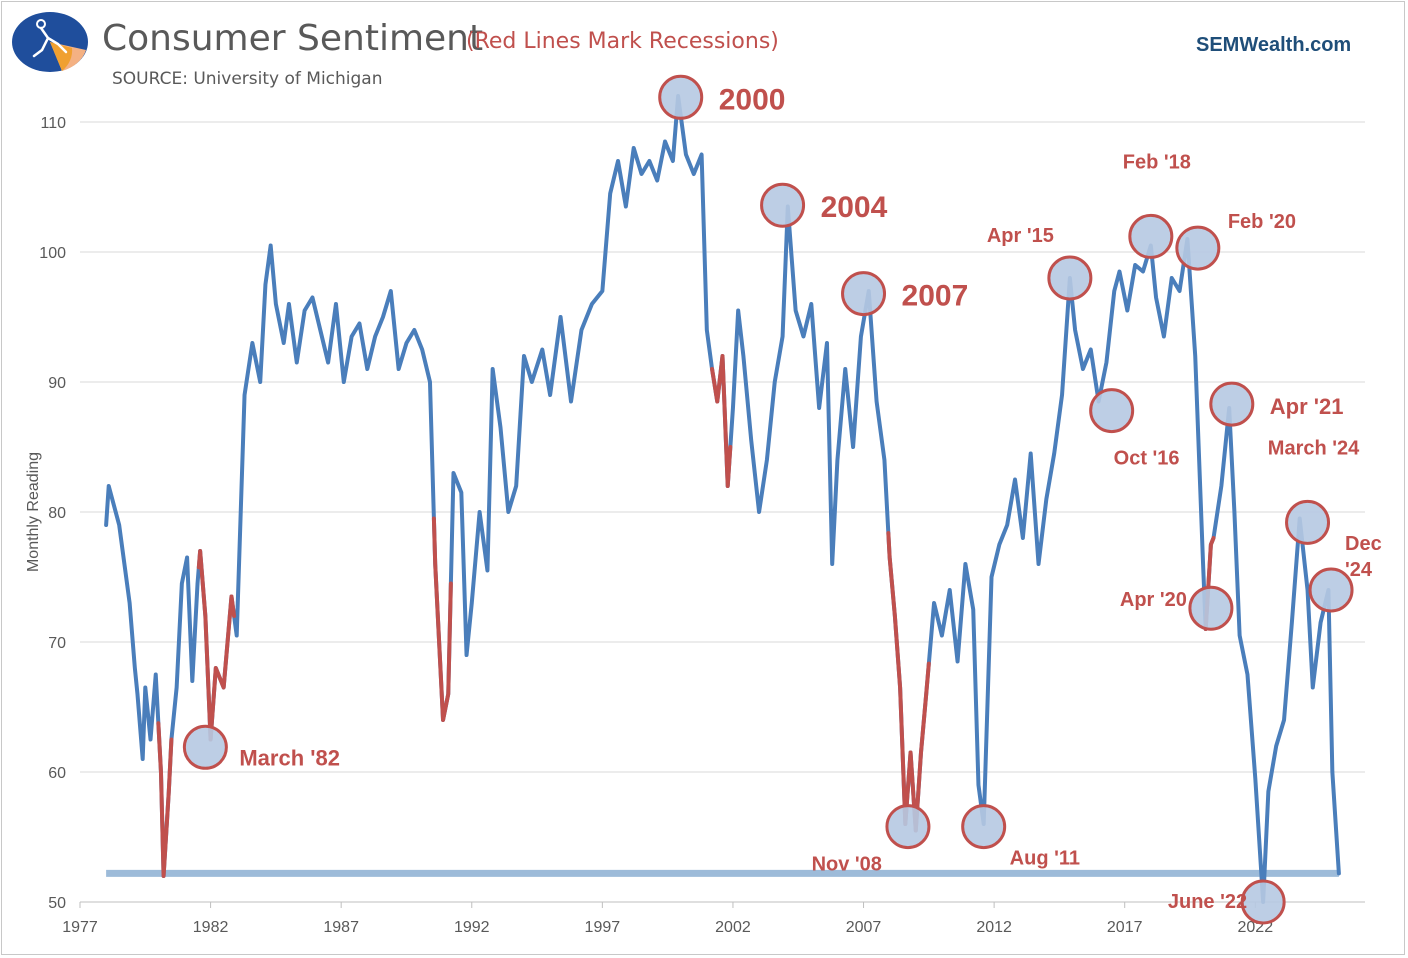 This screenshot has width=1408, height=958. I want to click on annotation-label: Apr '15, so click(1020, 236).